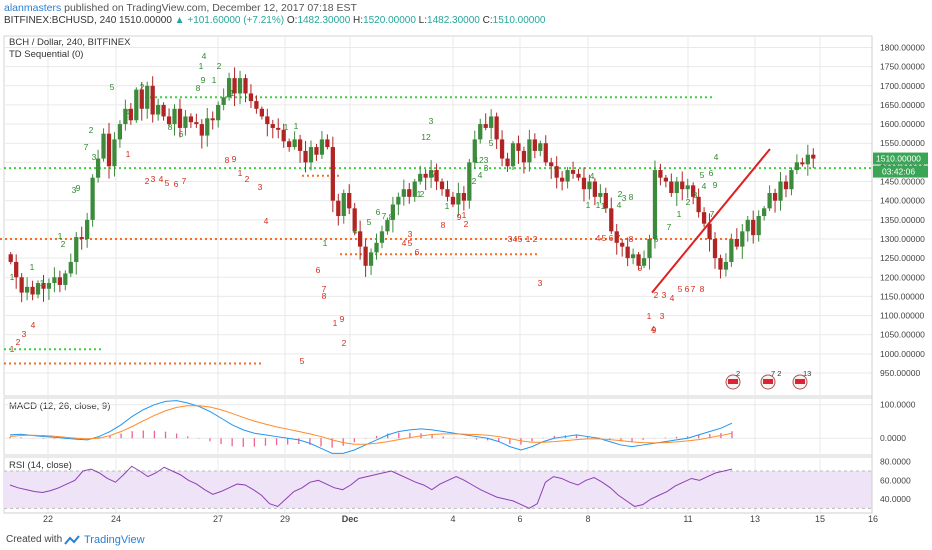 The image size is (932, 550). I want to click on brand-label: TradingView, so click(114, 540).